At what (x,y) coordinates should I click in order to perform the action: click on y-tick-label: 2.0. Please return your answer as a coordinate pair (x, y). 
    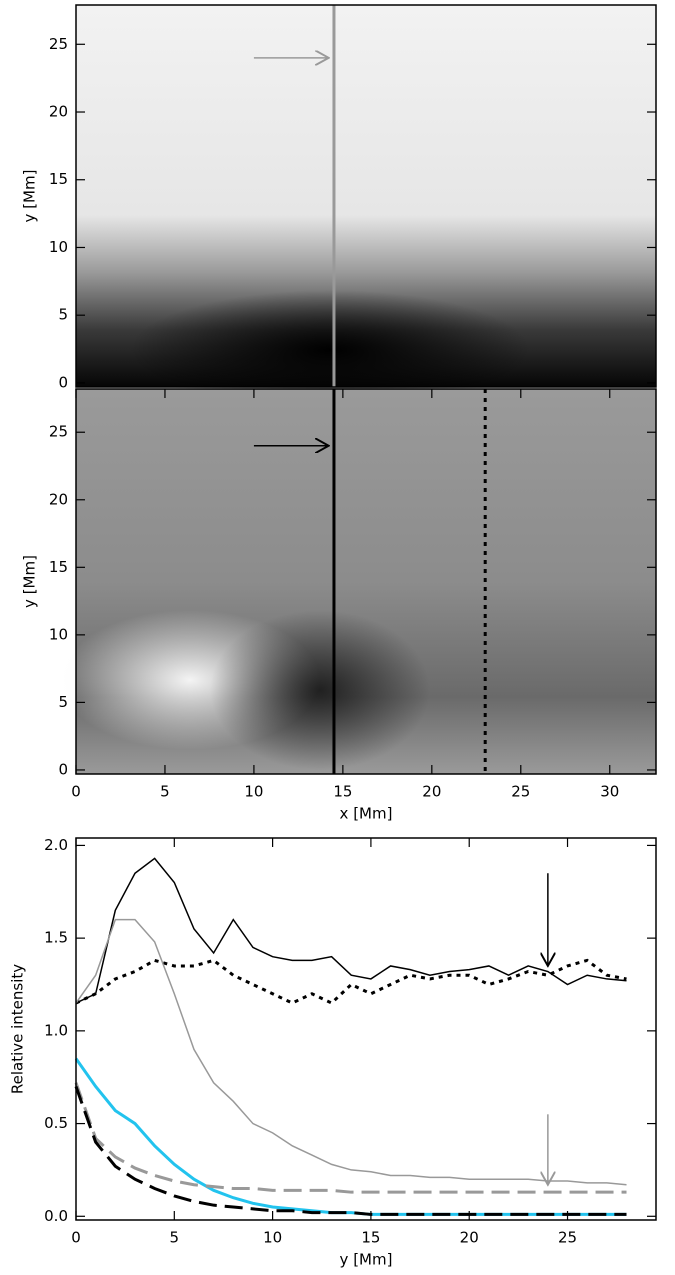
    Looking at the image, I should click on (56, 845).